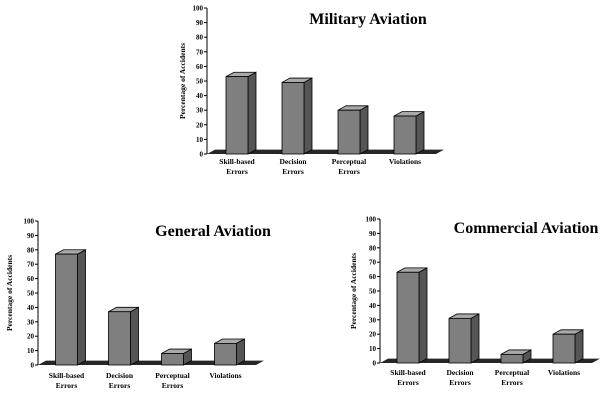 The width and height of the screenshot is (613, 398). What do you see at coordinates (213, 231) in the screenshot?
I see `chart-title: General Aviation` at bounding box center [213, 231].